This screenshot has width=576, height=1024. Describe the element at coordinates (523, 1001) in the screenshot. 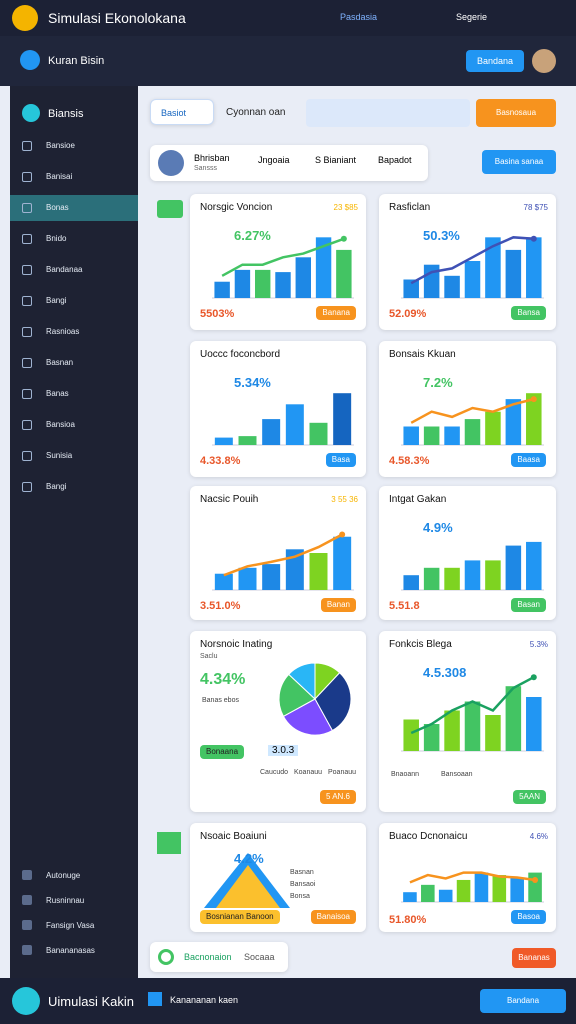

I see `footer-button: Bandana` at that location.